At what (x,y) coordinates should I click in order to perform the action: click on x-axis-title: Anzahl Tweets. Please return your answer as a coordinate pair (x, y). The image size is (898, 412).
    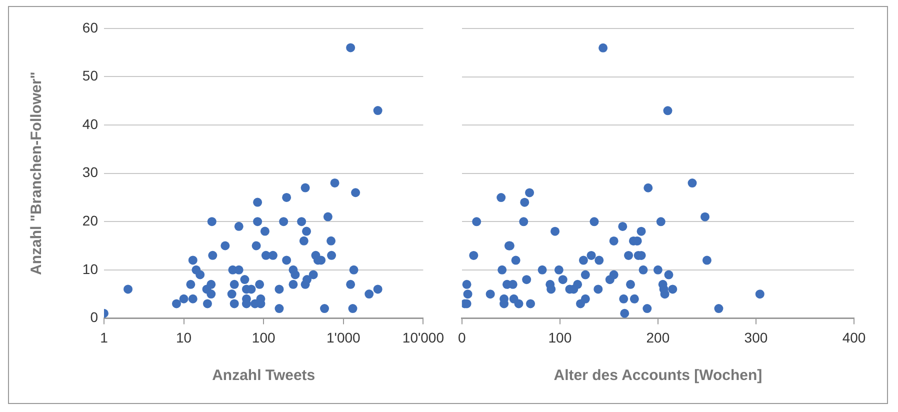
    Looking at the image, I should click on (264, 375).